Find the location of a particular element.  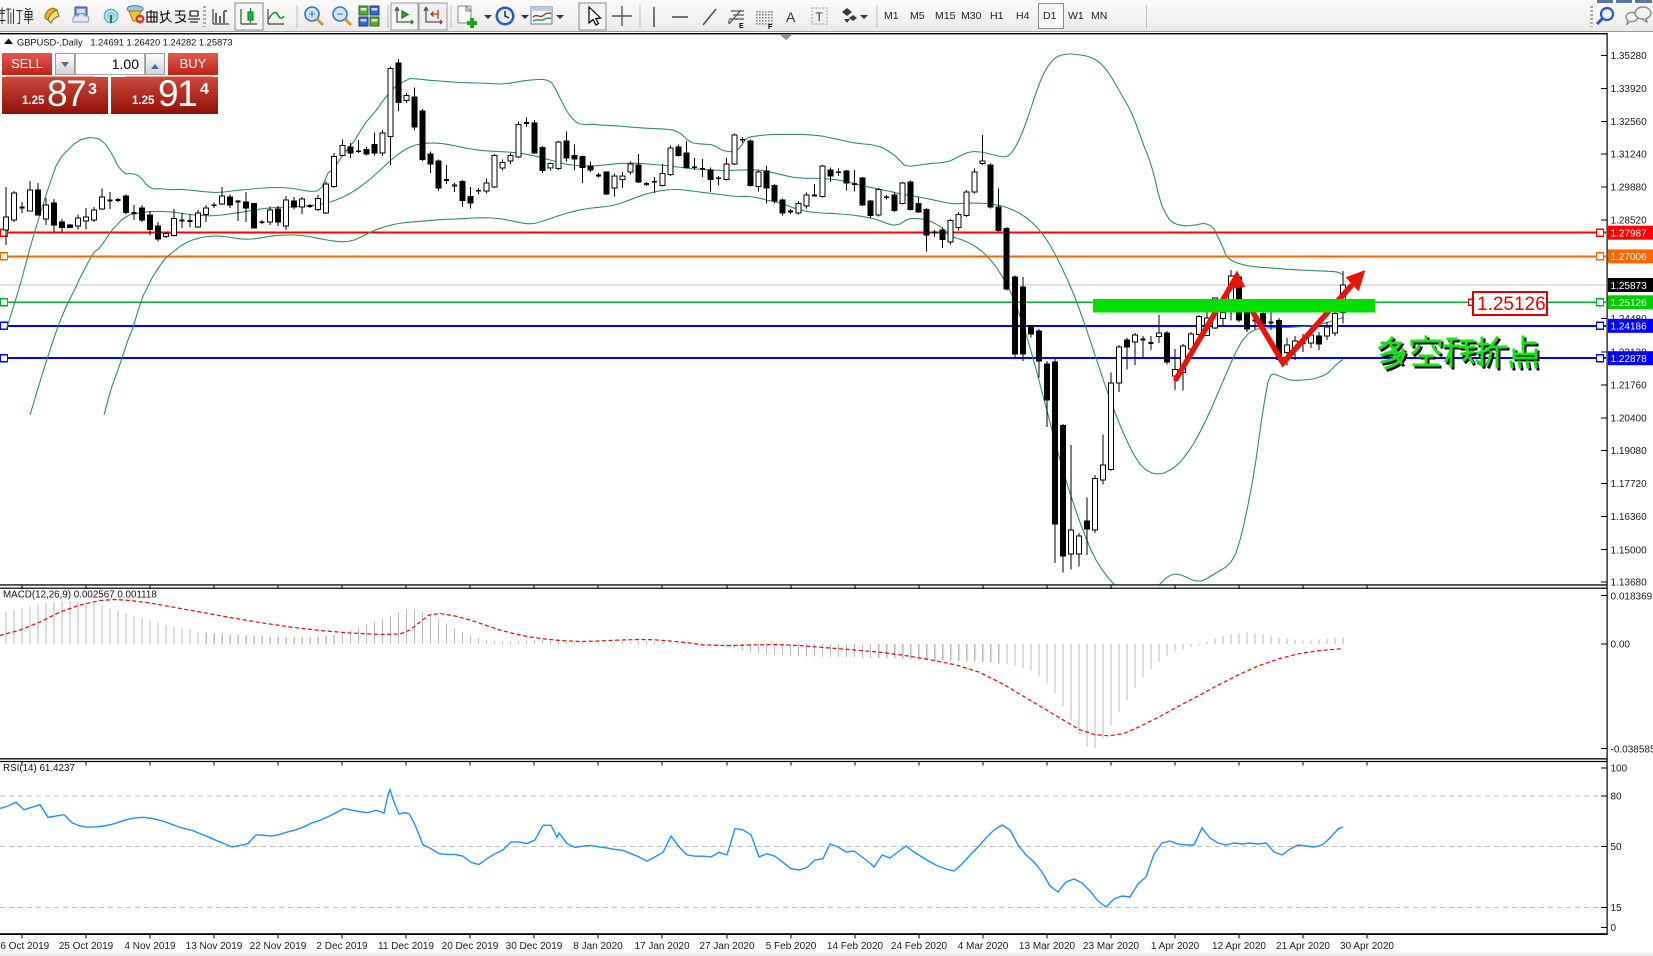

svg-text: F is located at coordinates (770, 27).